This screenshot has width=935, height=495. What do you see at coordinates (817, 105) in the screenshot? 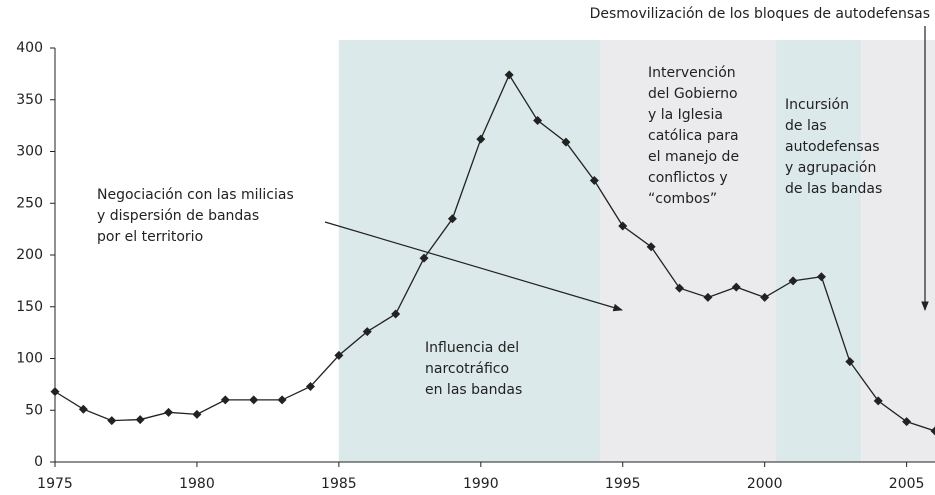
I see `annotation: Incursión` at bounding box center [817, 105].